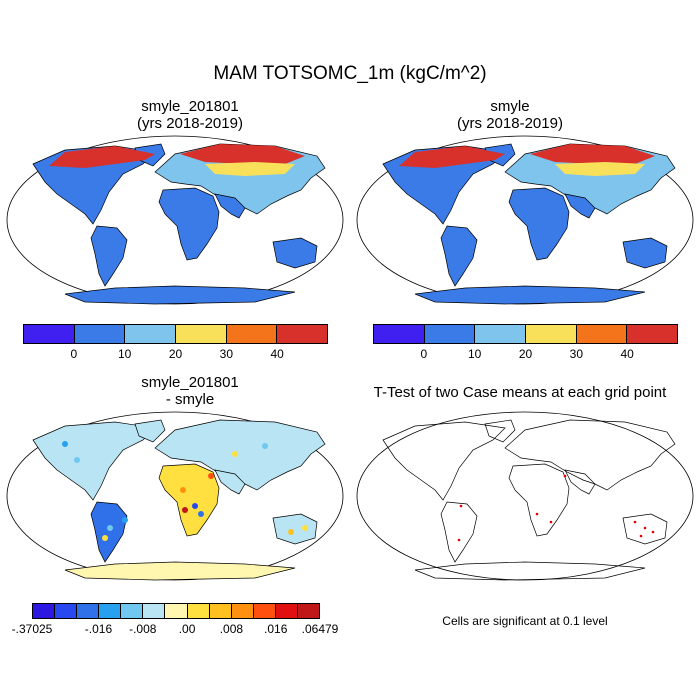 Image resolution: width=700 pixels, height=700 pixels. I want to click on colorbar-tick-label: 0, so click(74, 354).